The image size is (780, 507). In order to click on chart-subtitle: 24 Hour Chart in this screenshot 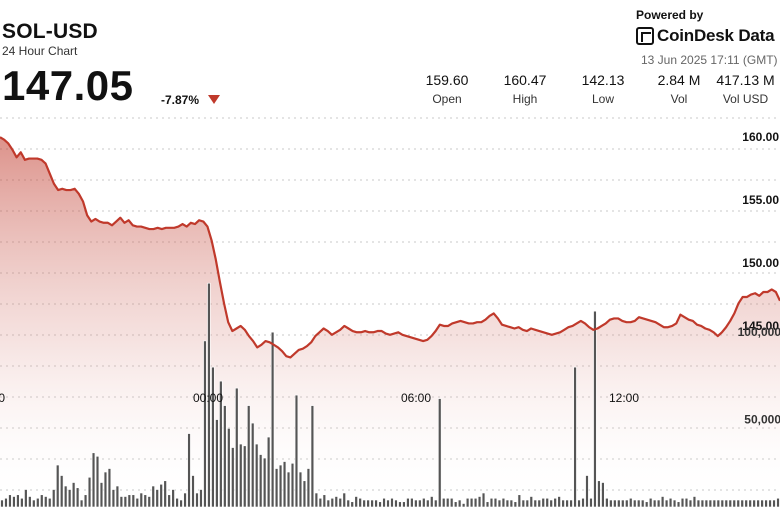, I will do `click(40, 51)`.